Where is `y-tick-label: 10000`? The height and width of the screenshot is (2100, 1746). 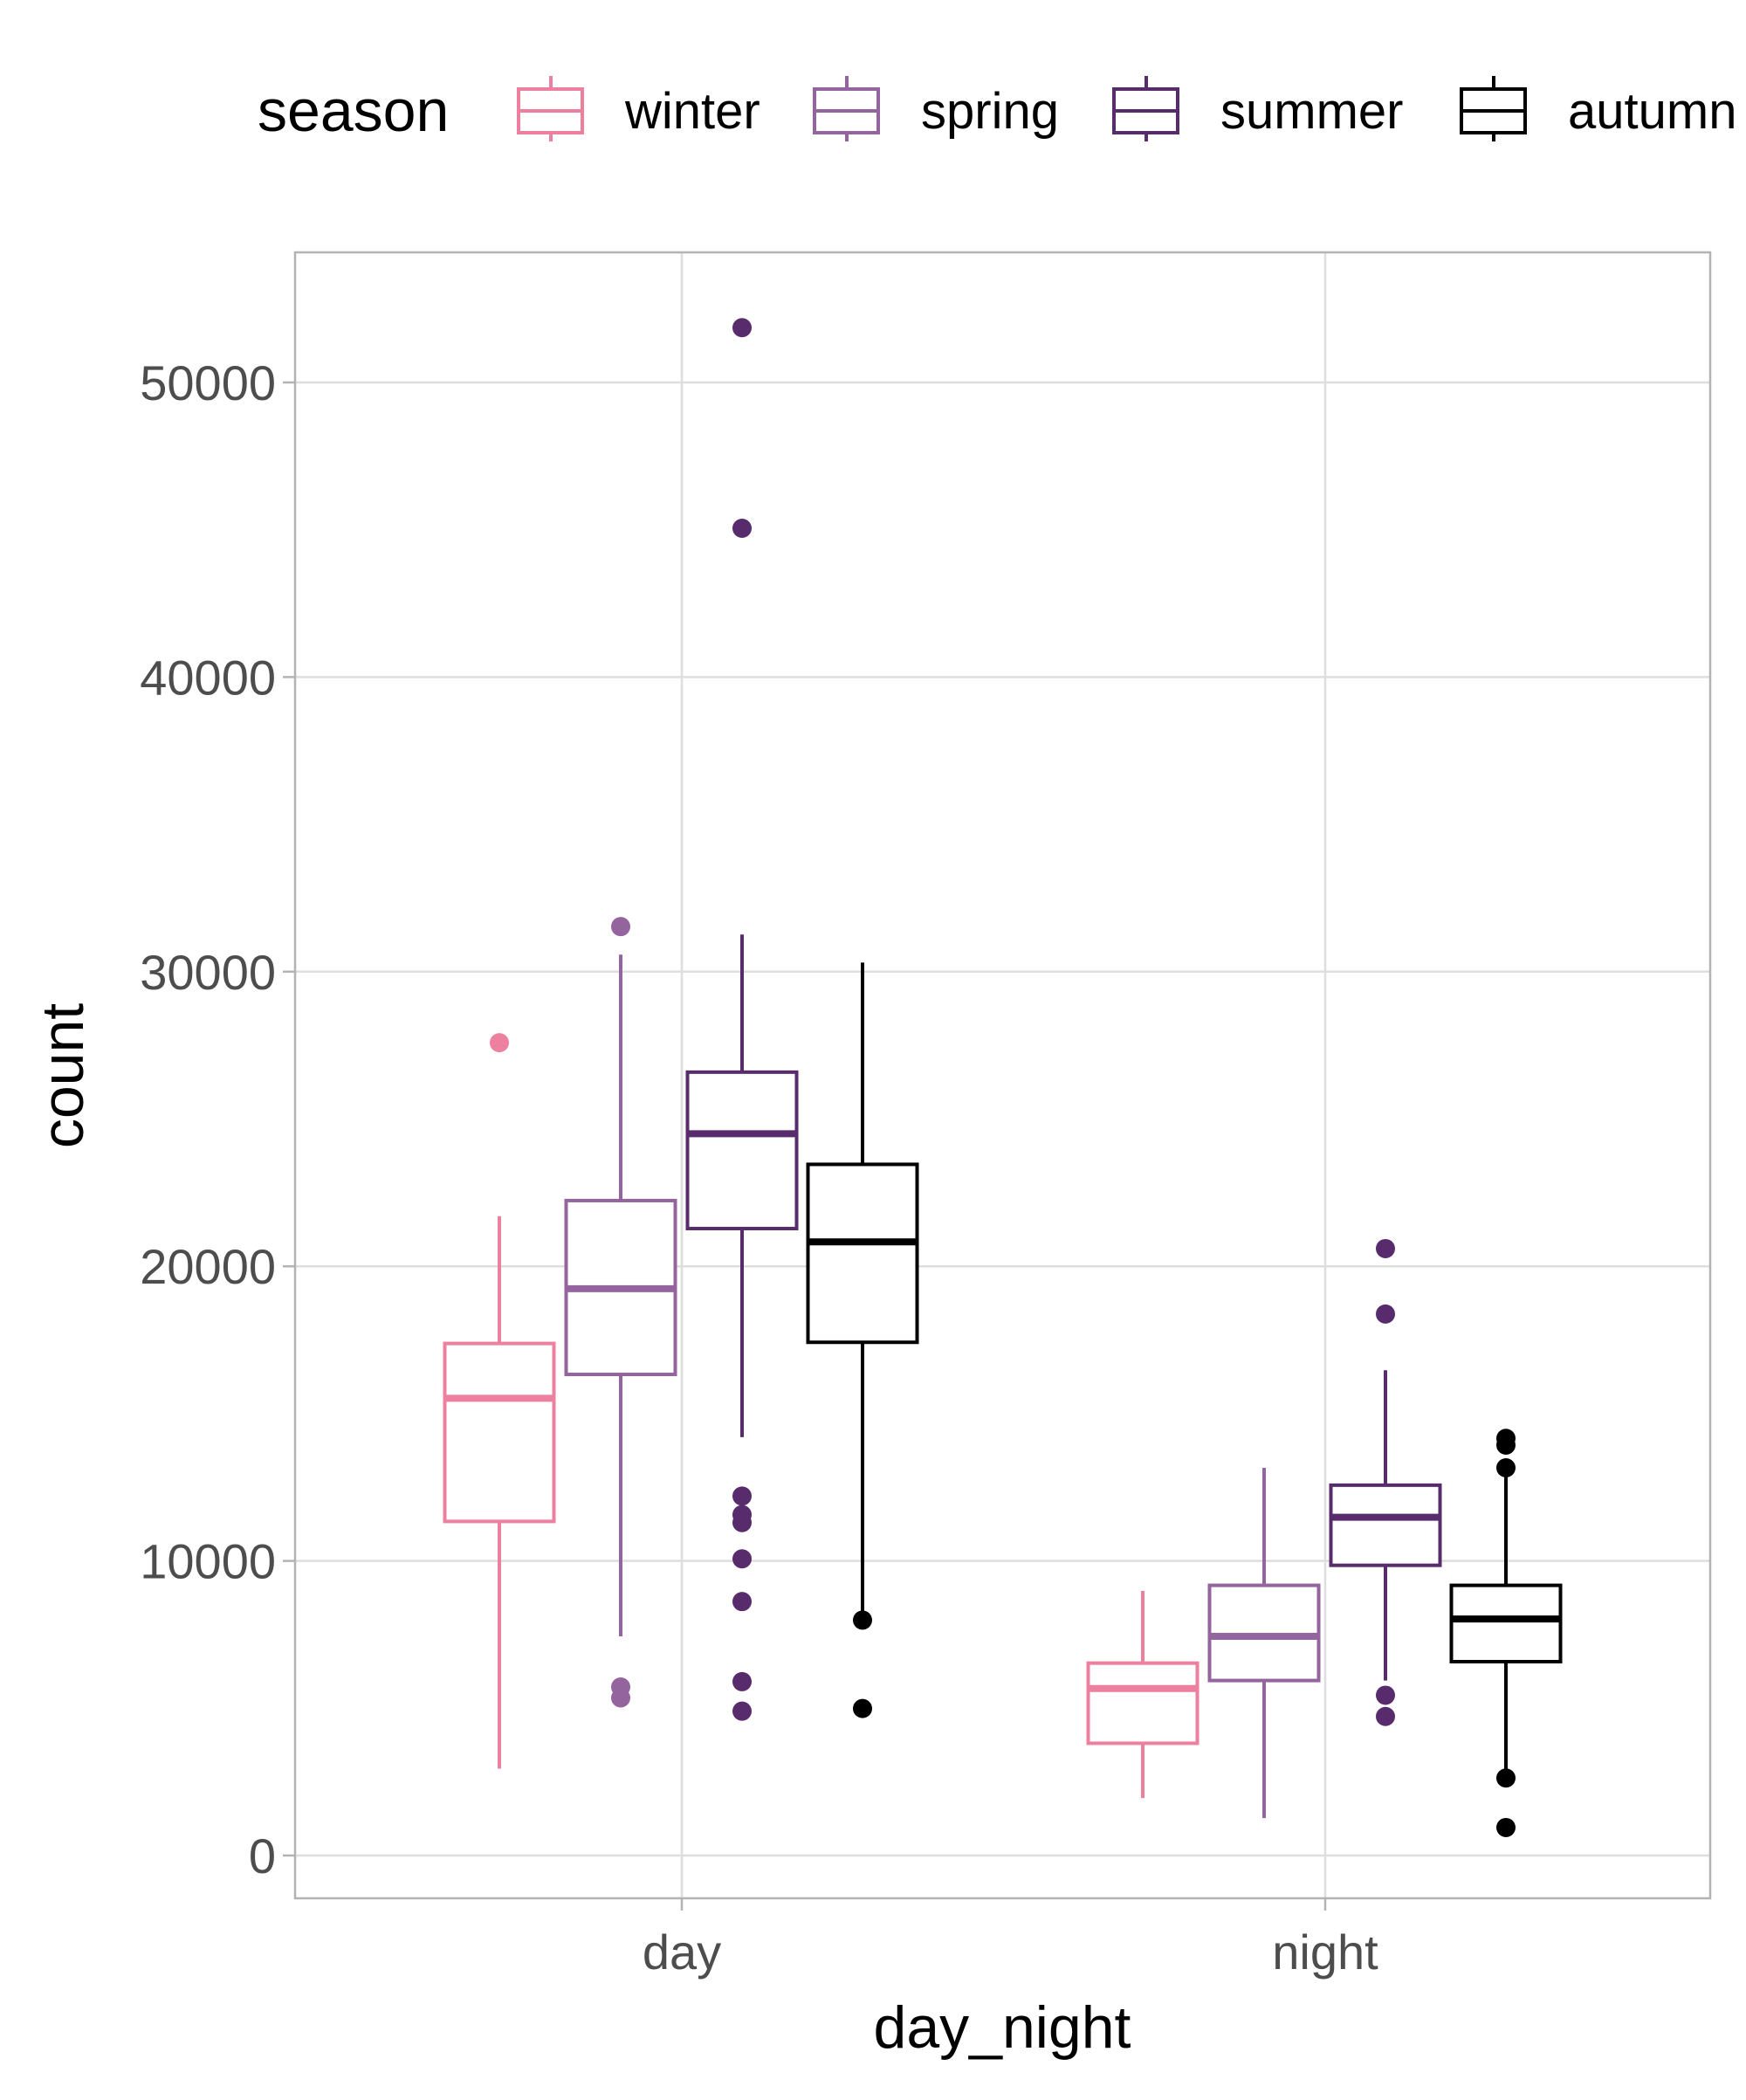
y-tick-label: 10000 is located at coordinates (208, 1561).